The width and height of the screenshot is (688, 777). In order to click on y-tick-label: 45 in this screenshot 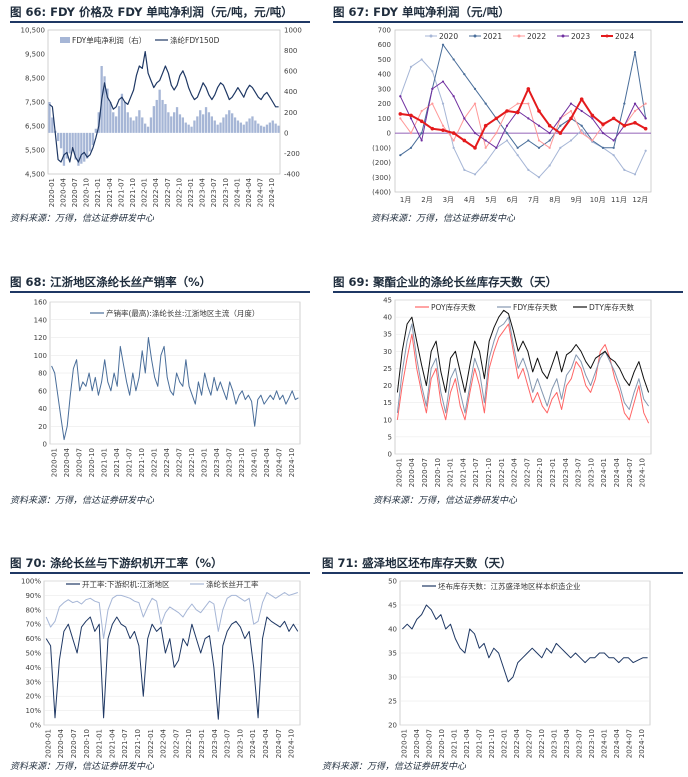, I will do `click(392, 606)`.